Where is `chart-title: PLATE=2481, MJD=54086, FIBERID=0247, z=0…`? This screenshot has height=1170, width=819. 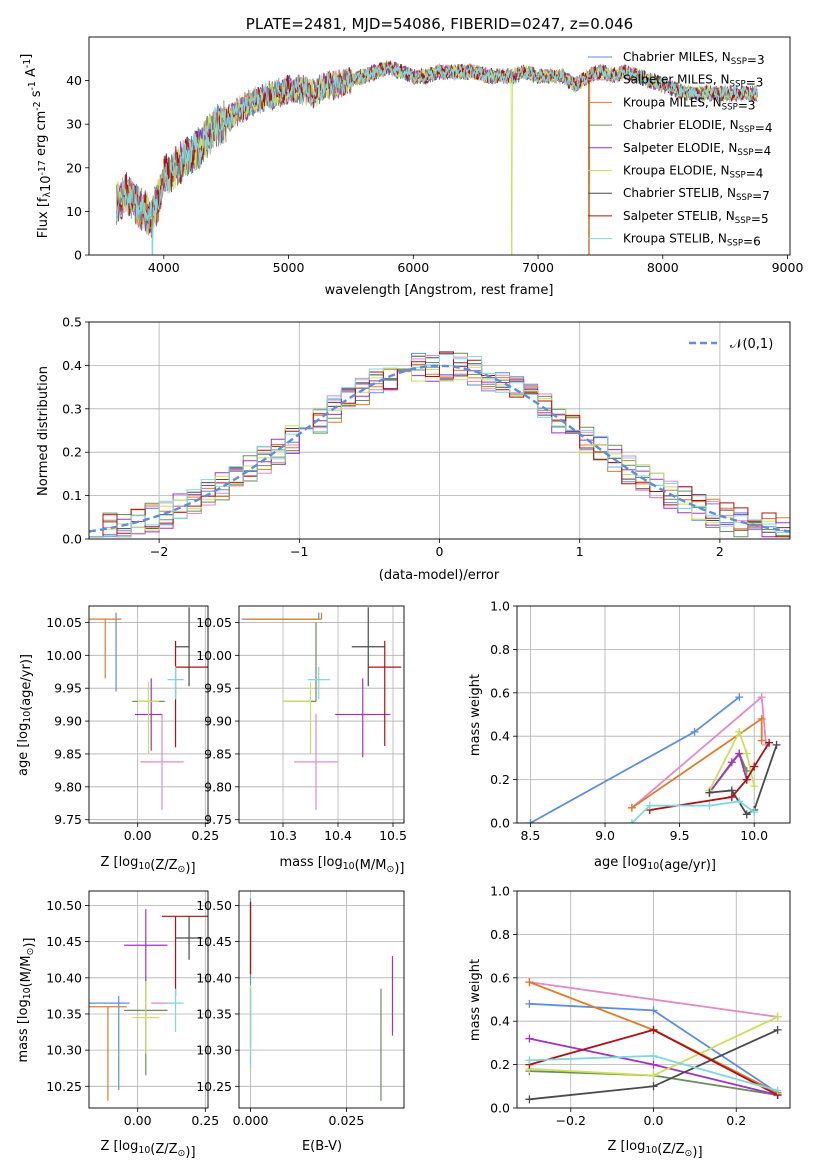 chart-title: PLATE=2481, MJD=54086, FIBERID=0247, z=0… is located at coordinates (439, 24).